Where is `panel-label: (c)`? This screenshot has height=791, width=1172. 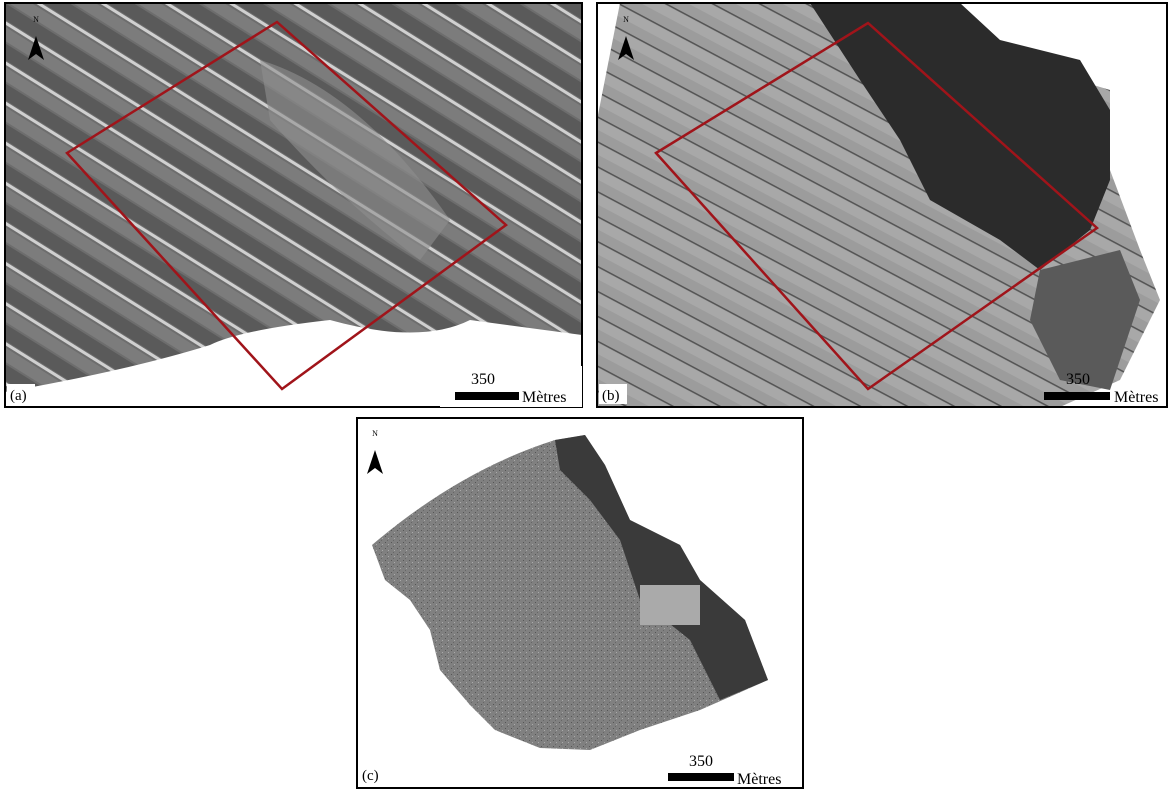 panel-label: (c) is located at coordinates (370, 776).